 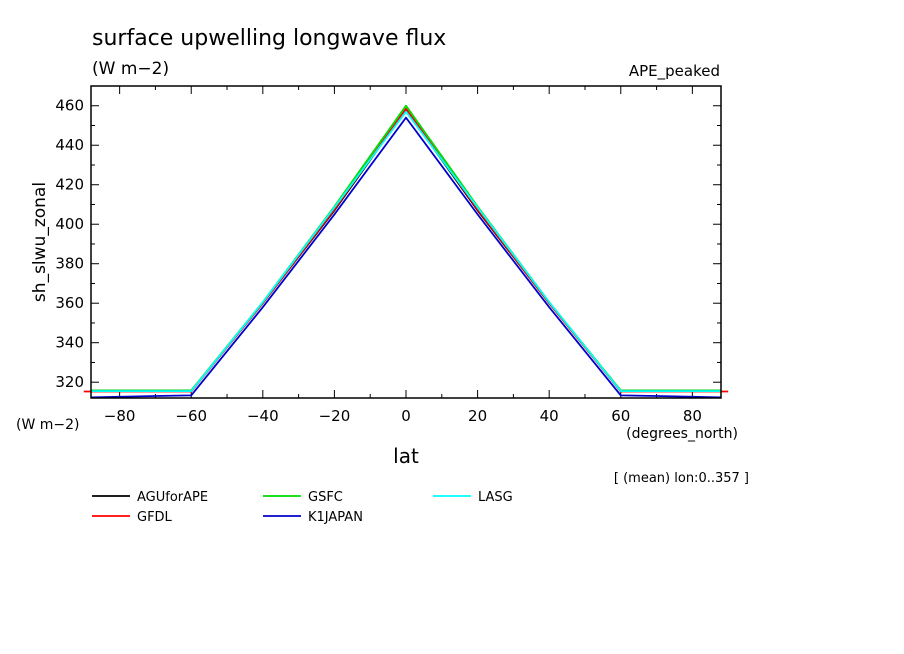 What do you see at coordinates (69, 185) in the screenshot?
I see `y-tick-label: 420` at bounding box center [69, 185].